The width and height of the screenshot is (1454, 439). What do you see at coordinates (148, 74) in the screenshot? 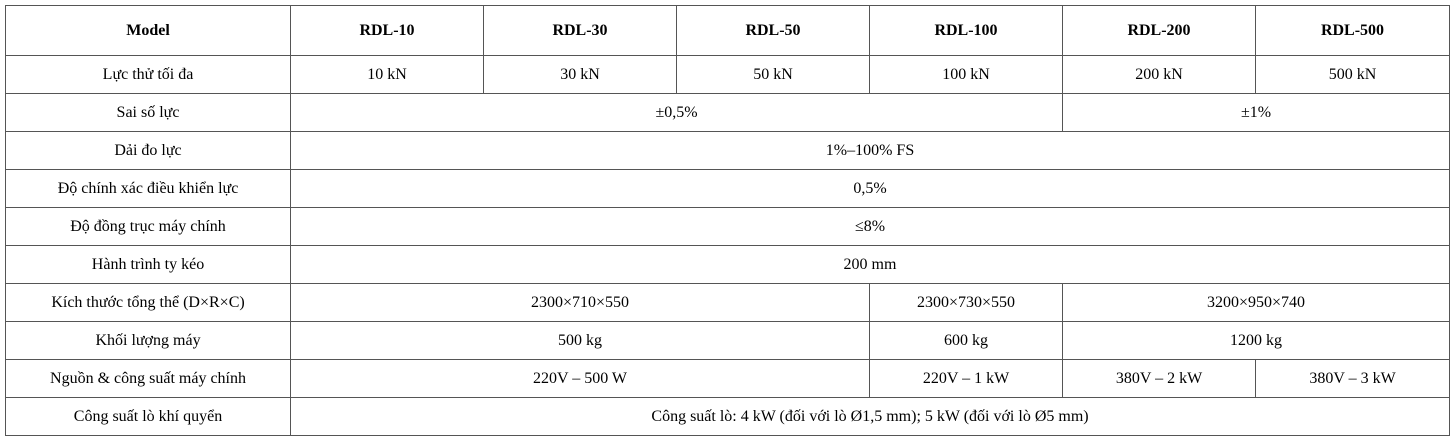
I see `cell: Lực thử tối đa` at bounding box center [148, 74].